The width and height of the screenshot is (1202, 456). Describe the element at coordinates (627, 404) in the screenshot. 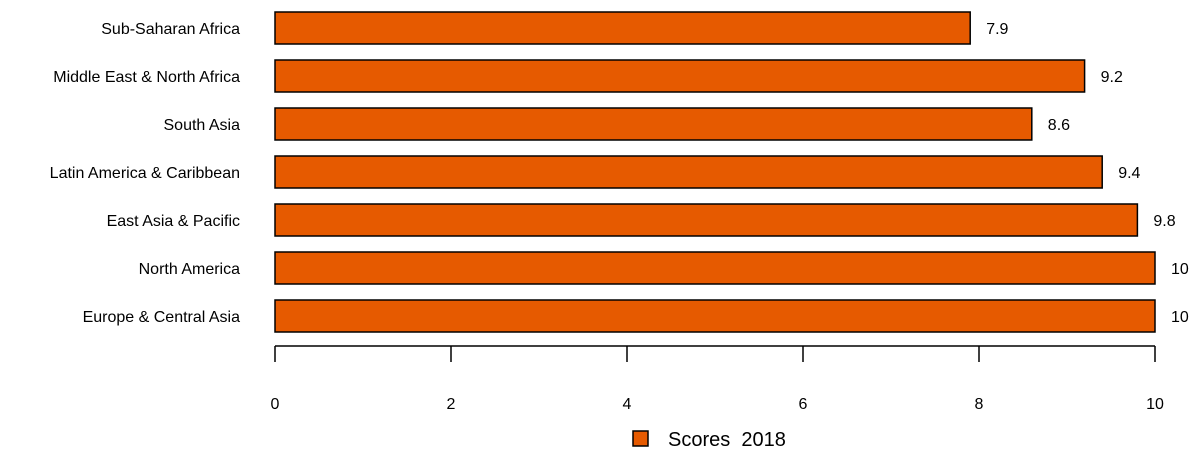

I see `x-tick-label: 4` at that location.